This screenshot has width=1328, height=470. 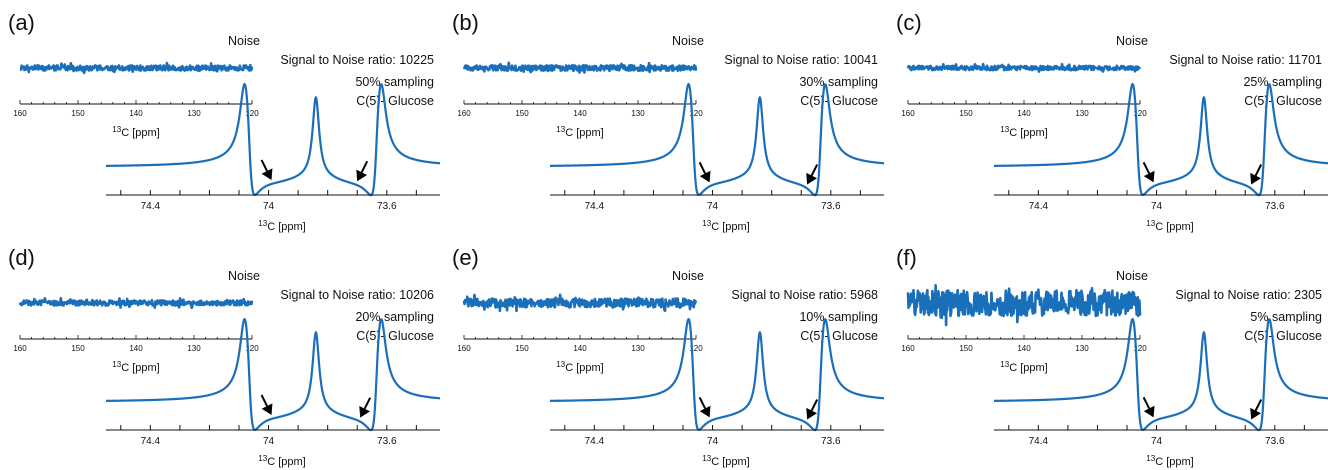 What do you see at coordinates (1248, 295) in the screenshot?
I see `snr-label: Signal to Noise ratio: 2305` at bounding box center [1248, 295].